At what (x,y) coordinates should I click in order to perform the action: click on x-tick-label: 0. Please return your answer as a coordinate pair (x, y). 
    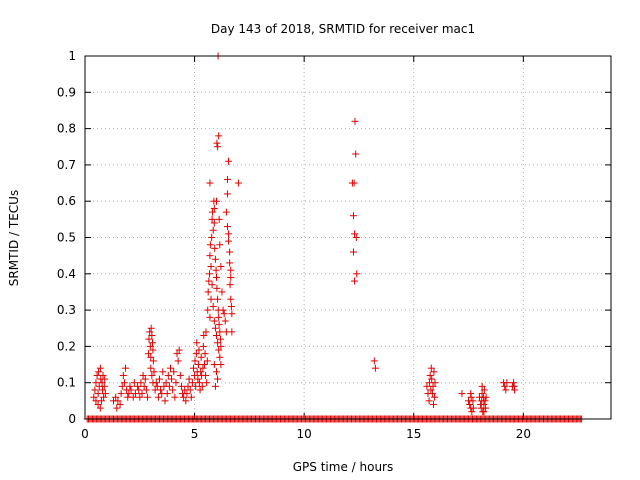
    Looking at the image, I should click on (85, 434).